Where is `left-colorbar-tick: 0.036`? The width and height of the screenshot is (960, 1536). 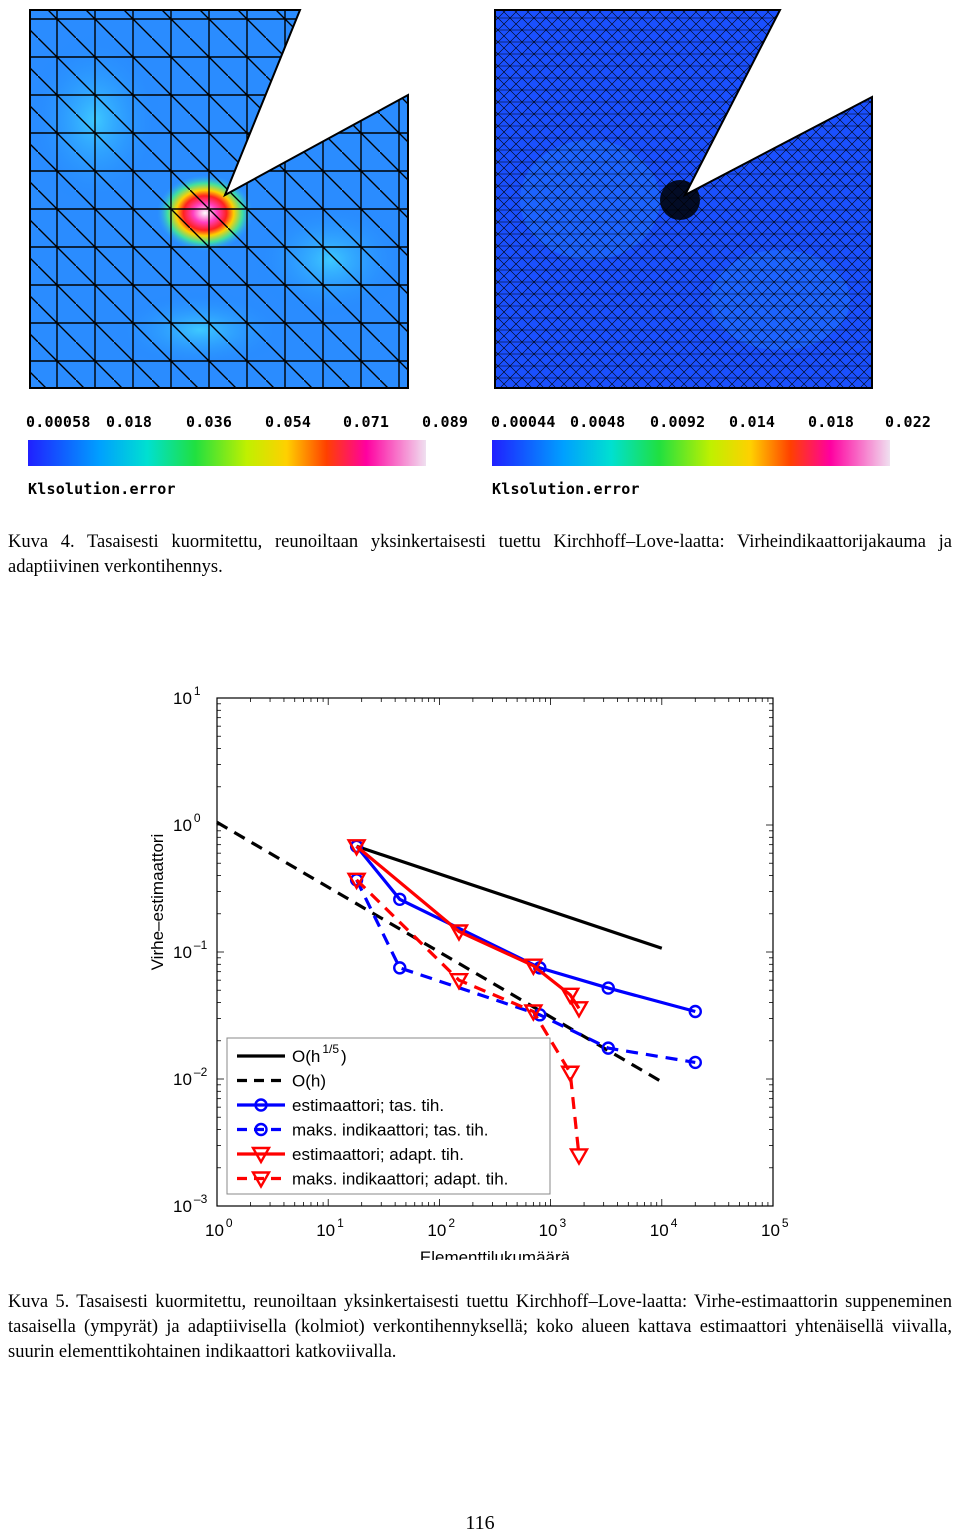 left-colorbar-tick: 0.036 is located at coordinates (209, 422).